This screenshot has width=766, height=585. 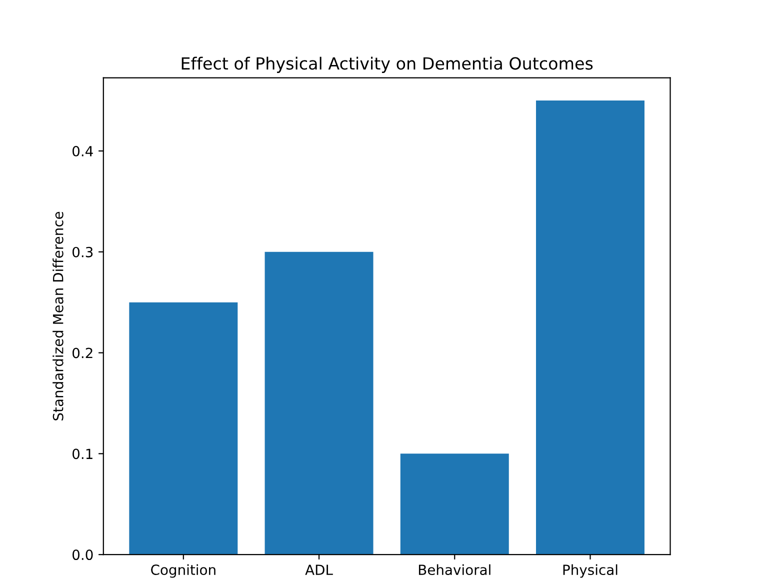 What do you see at coordinates (82, 555) in the screenshot?
I see `y-tick-label: 0.0` at bounding box center [82, 555].